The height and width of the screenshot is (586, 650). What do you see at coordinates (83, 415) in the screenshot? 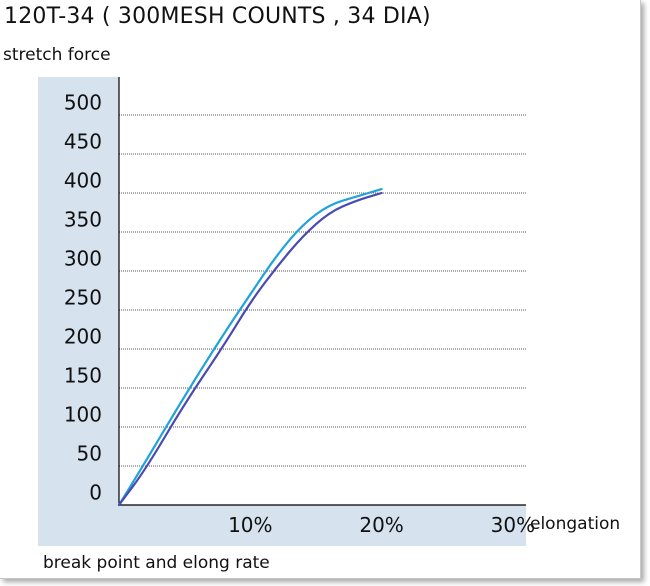
I see `y-tick-label: 100` at bounding box center [83, 415].